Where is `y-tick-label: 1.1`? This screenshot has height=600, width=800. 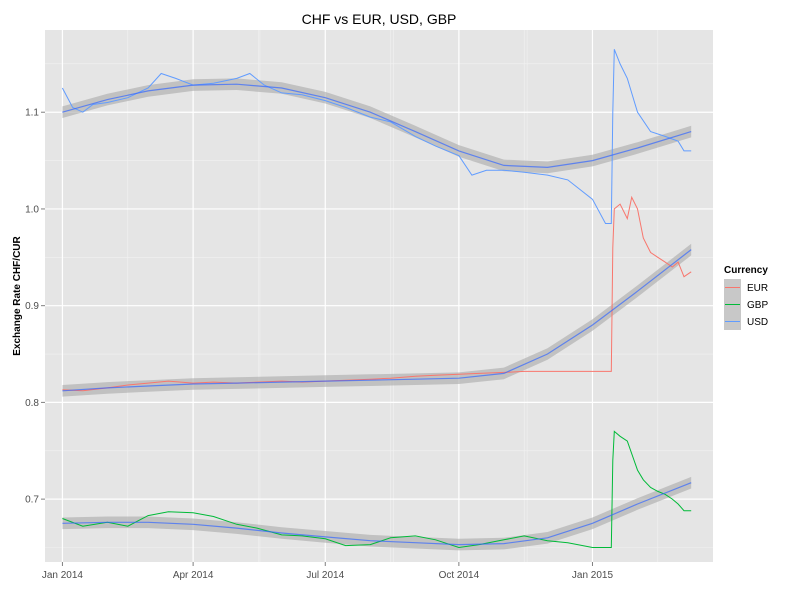 y-tick-label: 1.1 is located at coordinates (32, 113).